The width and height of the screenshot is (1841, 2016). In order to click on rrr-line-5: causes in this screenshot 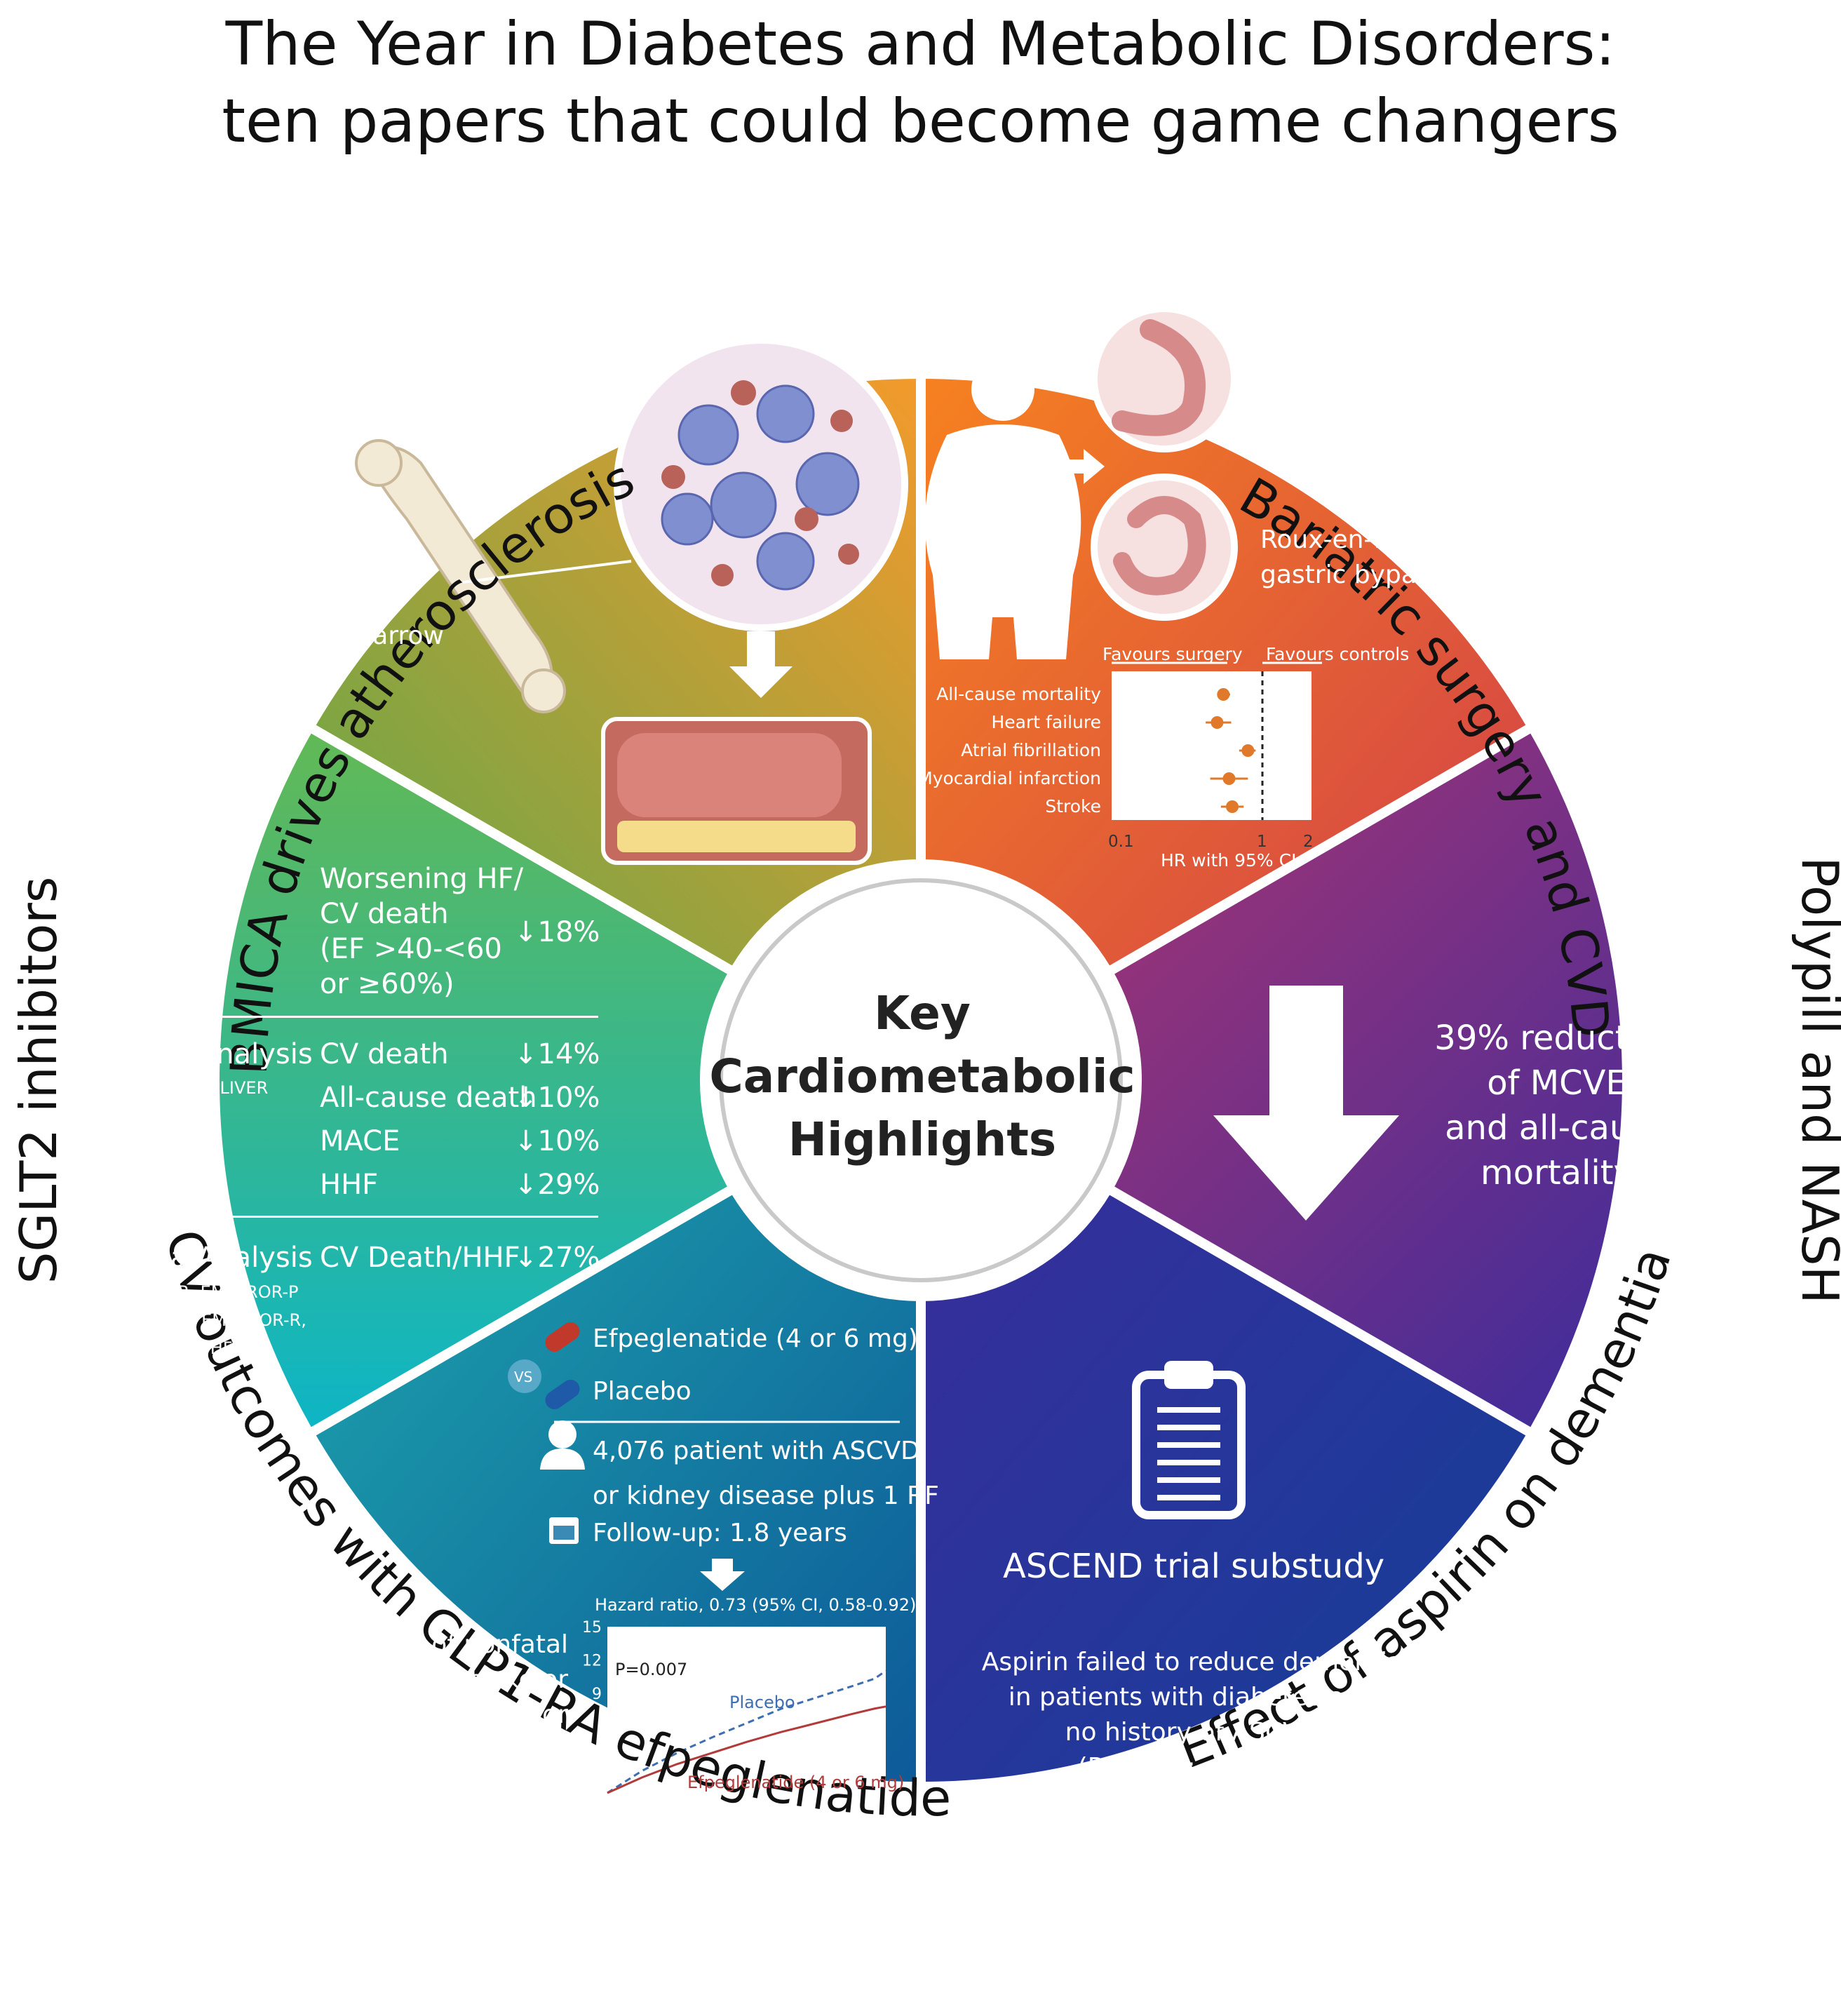, I will do `click(524, 1784)`.